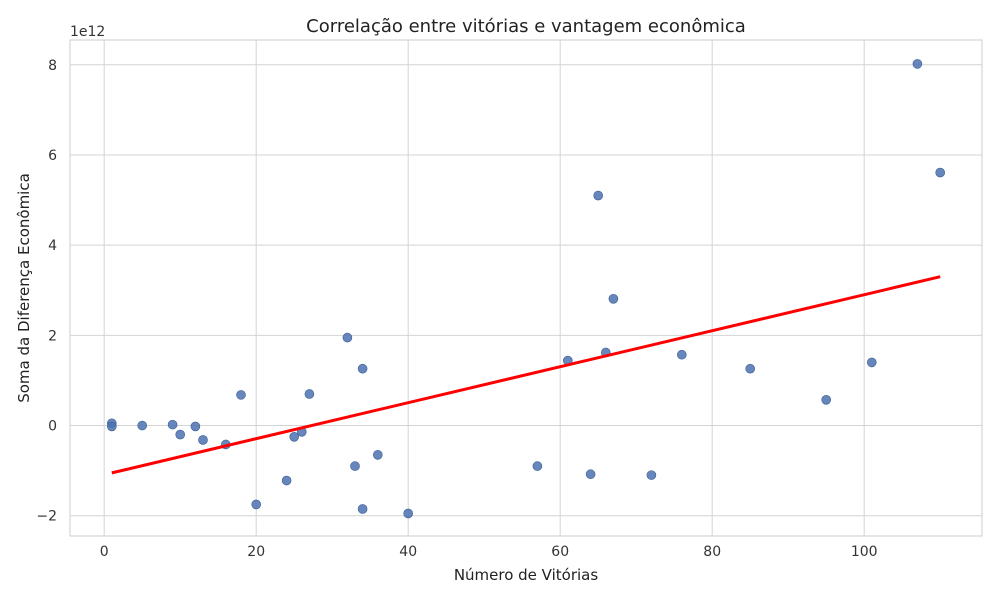 The width and height of the screenshot is (1000, 600). I want to click on y-axis-label: Soma da Diferença Econômica, so click(24, 288).